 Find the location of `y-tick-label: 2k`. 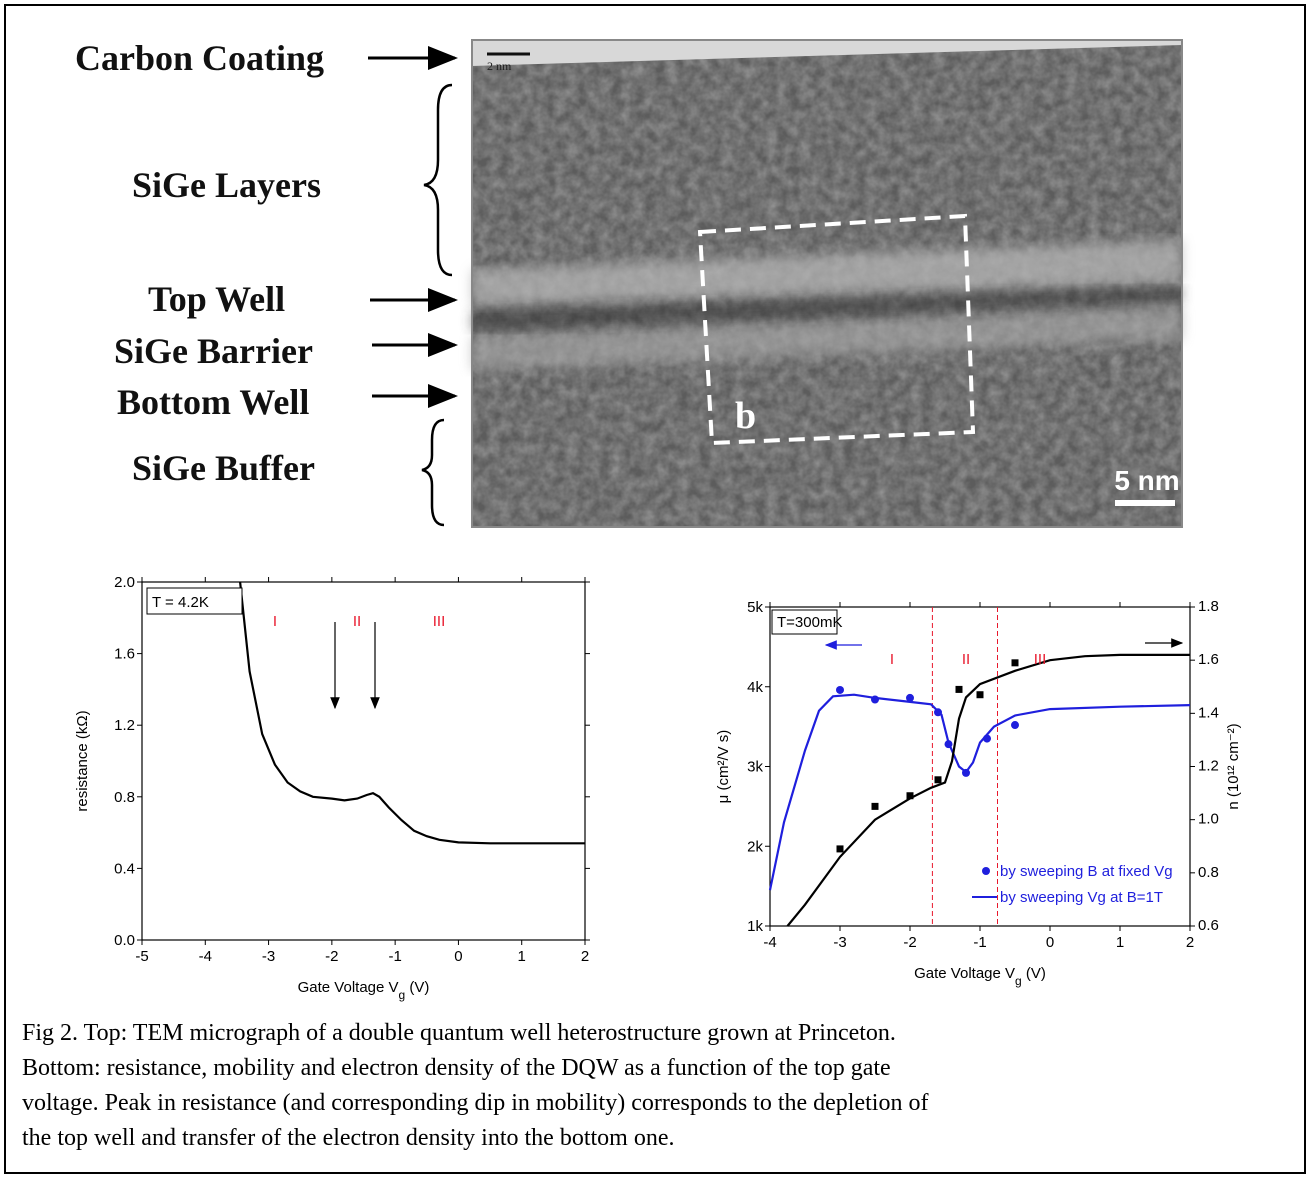

y-tick-label: 2k is located at coordinates (755, 846).